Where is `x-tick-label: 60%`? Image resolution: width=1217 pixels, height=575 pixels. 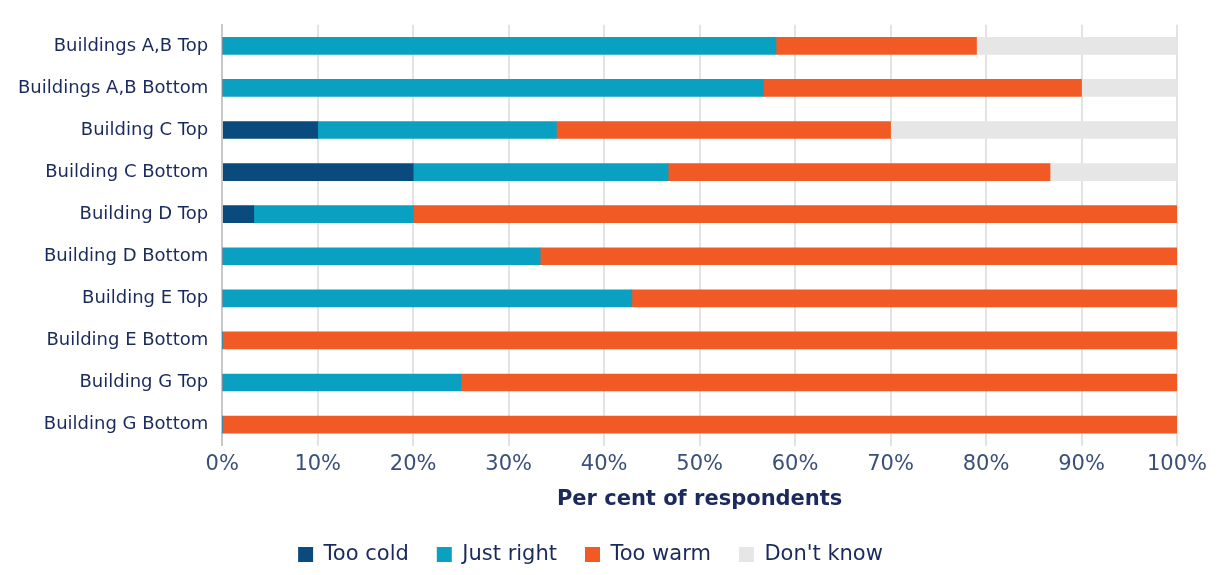 x-tick-label: 60% is located at coordinates (795, 462).